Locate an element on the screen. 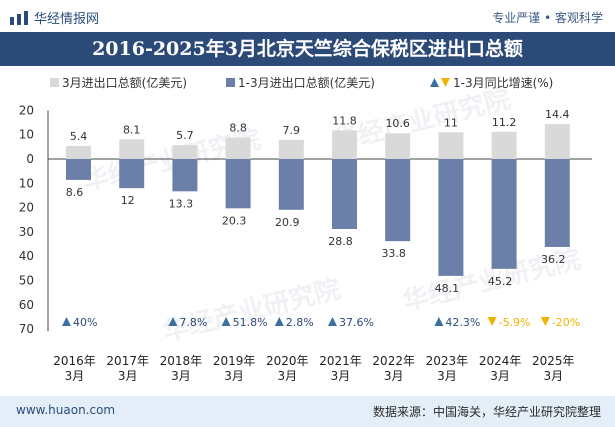 The height and width of the screenshot is (427, 615). data-source: 数据来源：中国海关，华经产业研究院整理 is located at coordinates (486, 412).